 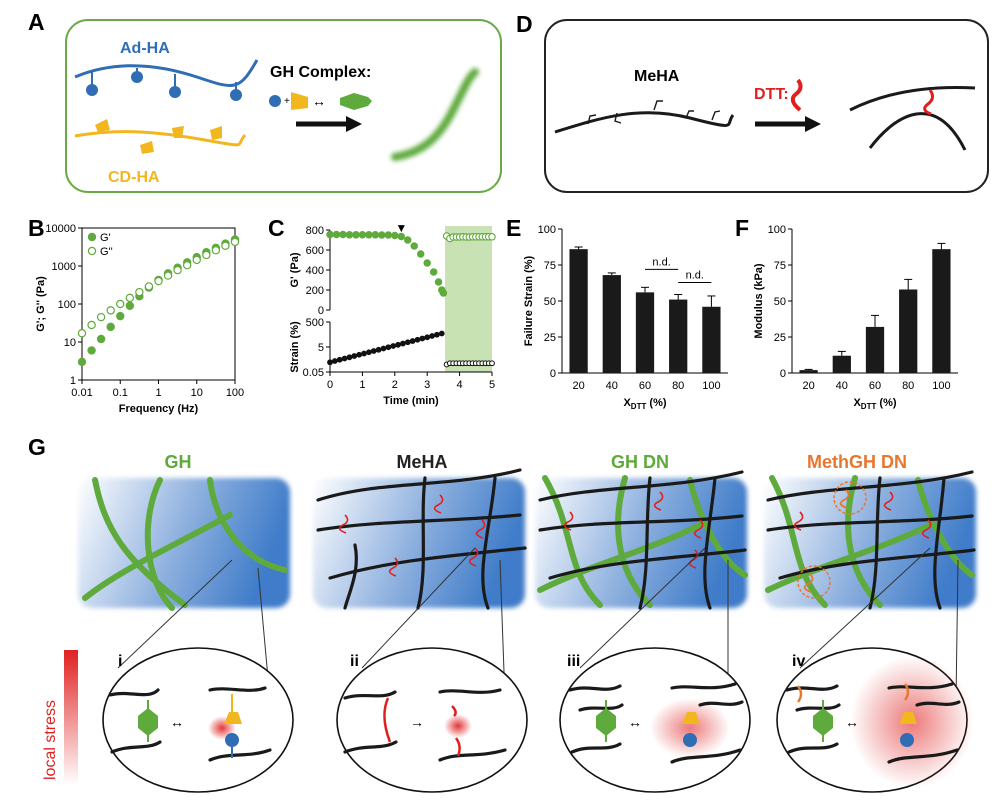 What do you see at coordinates (41, 304) in the screenshot?
I see `y-axis-title: G'; G'' (Pa)` at bounding box center [41, 304].